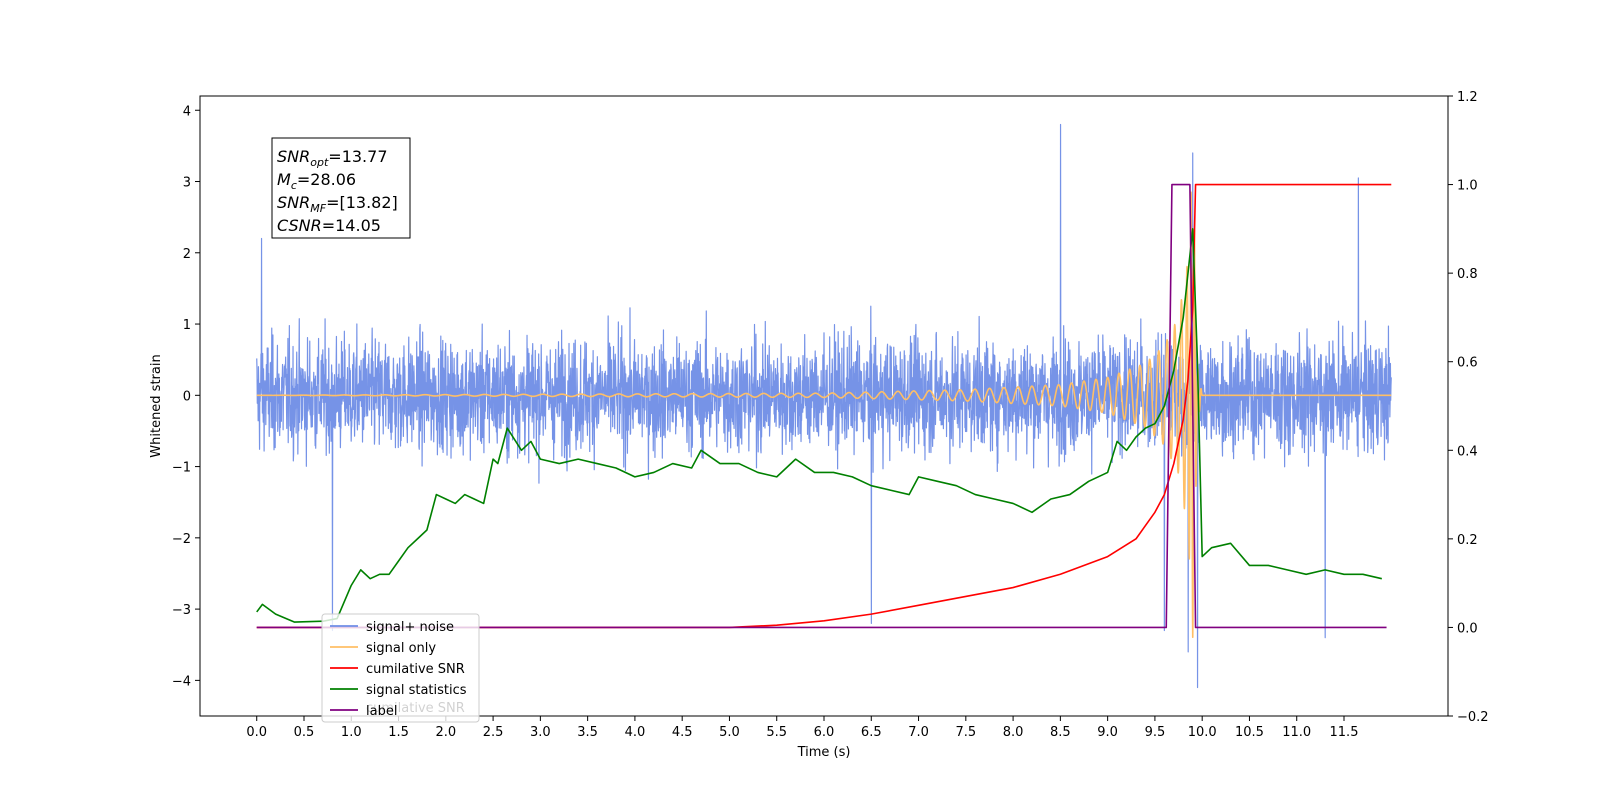 This screenshot has height=800, width=1600. Describe the element at coordinates (1060, 732) in the screenshot. I see `x-tick-label: 8.5` at that location.